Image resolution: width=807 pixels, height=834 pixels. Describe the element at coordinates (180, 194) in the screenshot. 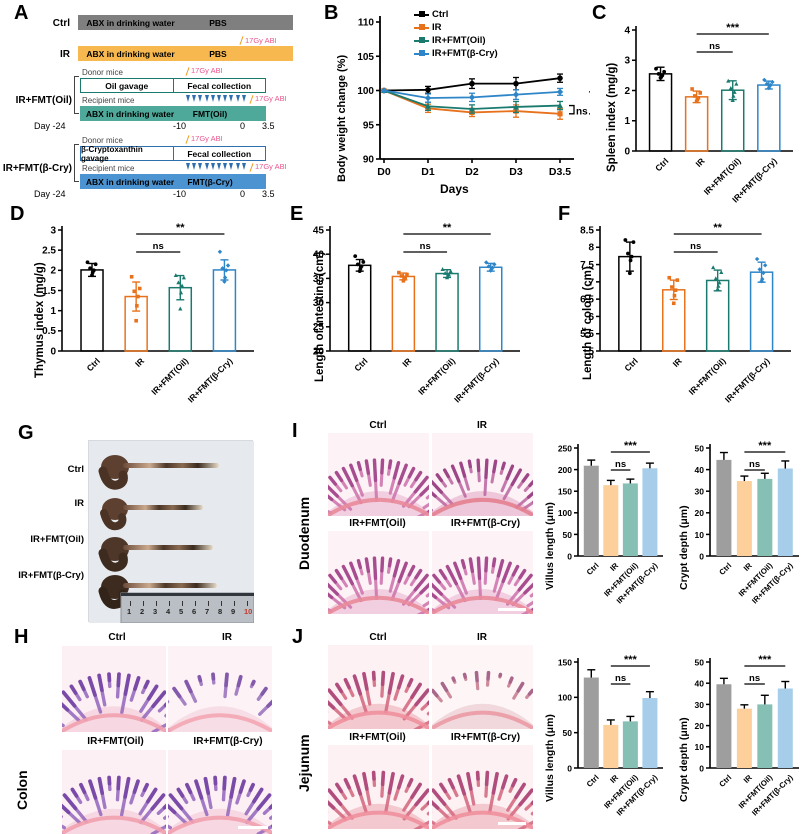

I see `panel-a-day-mid-bcry: -10` at that location.